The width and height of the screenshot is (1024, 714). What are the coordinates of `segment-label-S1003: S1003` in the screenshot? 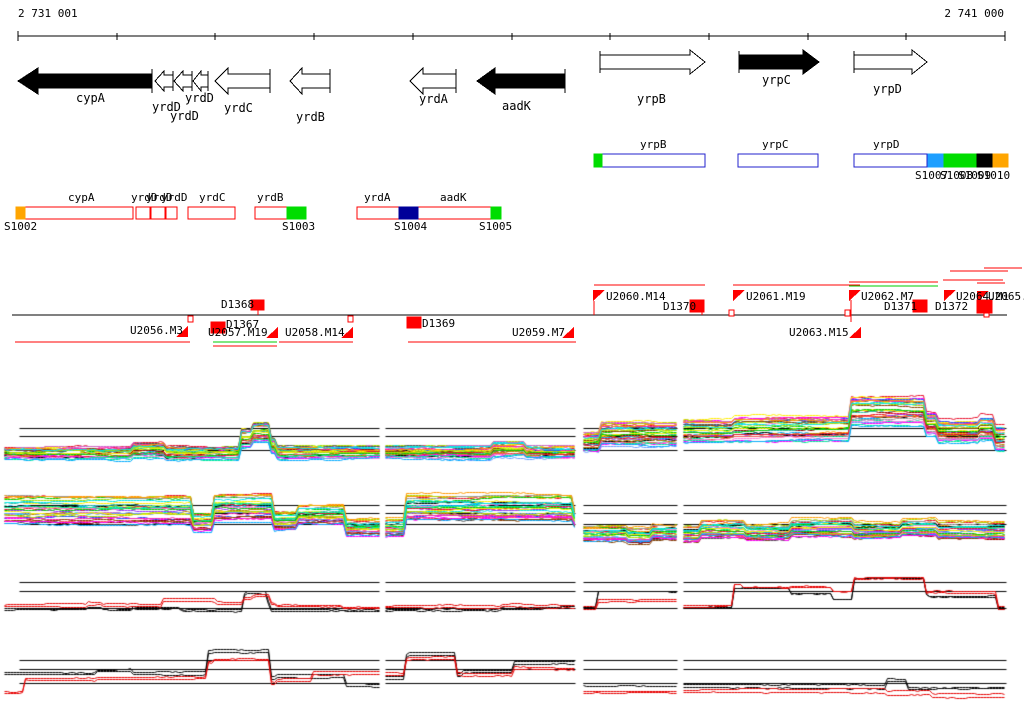 It's located at (299, 226).